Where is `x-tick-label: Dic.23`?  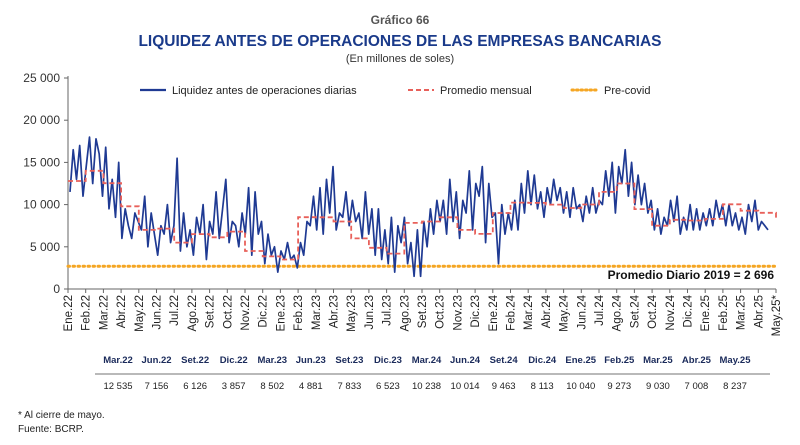 x-tick-label: Dic.23 is located at coordinates (476, 311).